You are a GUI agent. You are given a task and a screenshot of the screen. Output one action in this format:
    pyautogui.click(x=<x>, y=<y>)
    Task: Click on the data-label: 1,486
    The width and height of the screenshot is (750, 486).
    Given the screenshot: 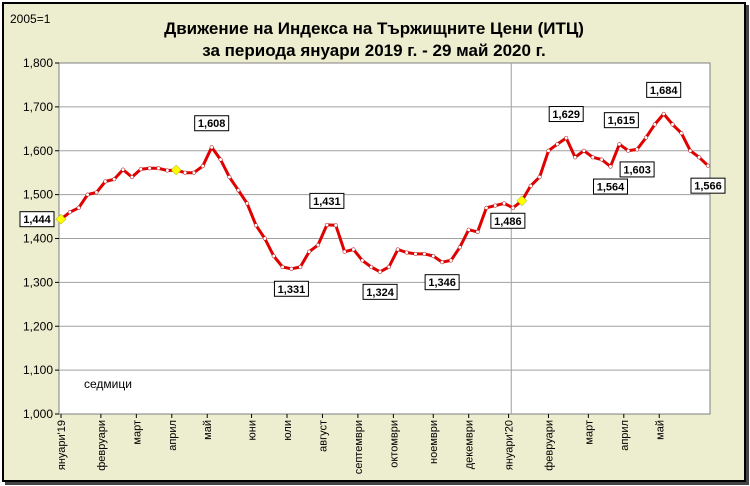 What is the action you would take?
    pyautogui.click(x=508, y=222)
    